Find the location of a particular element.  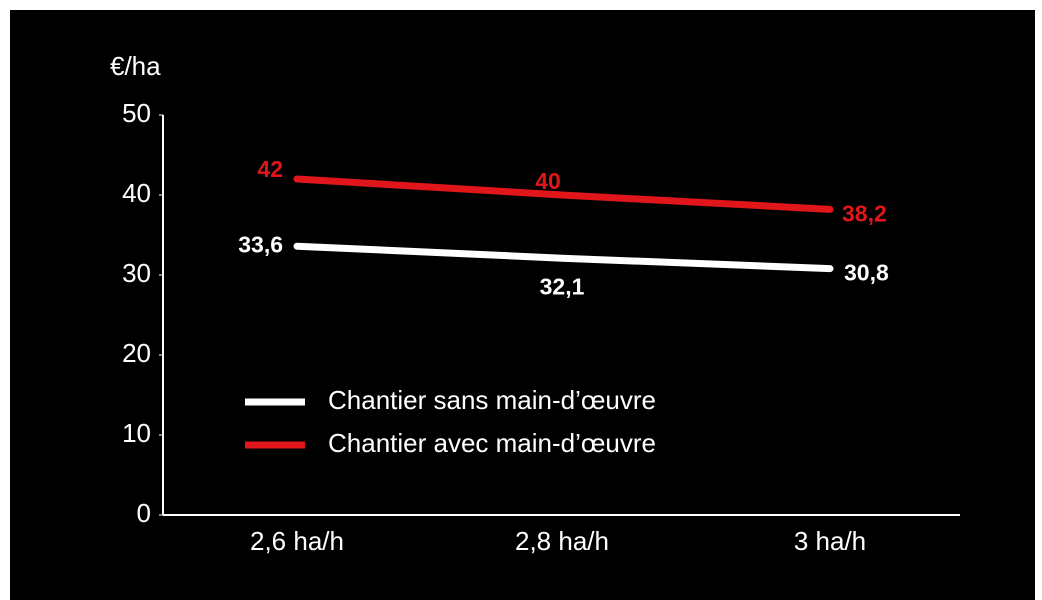

legend-label: Chantier sans main-d’œuvre is located at coordinates (492, 400).